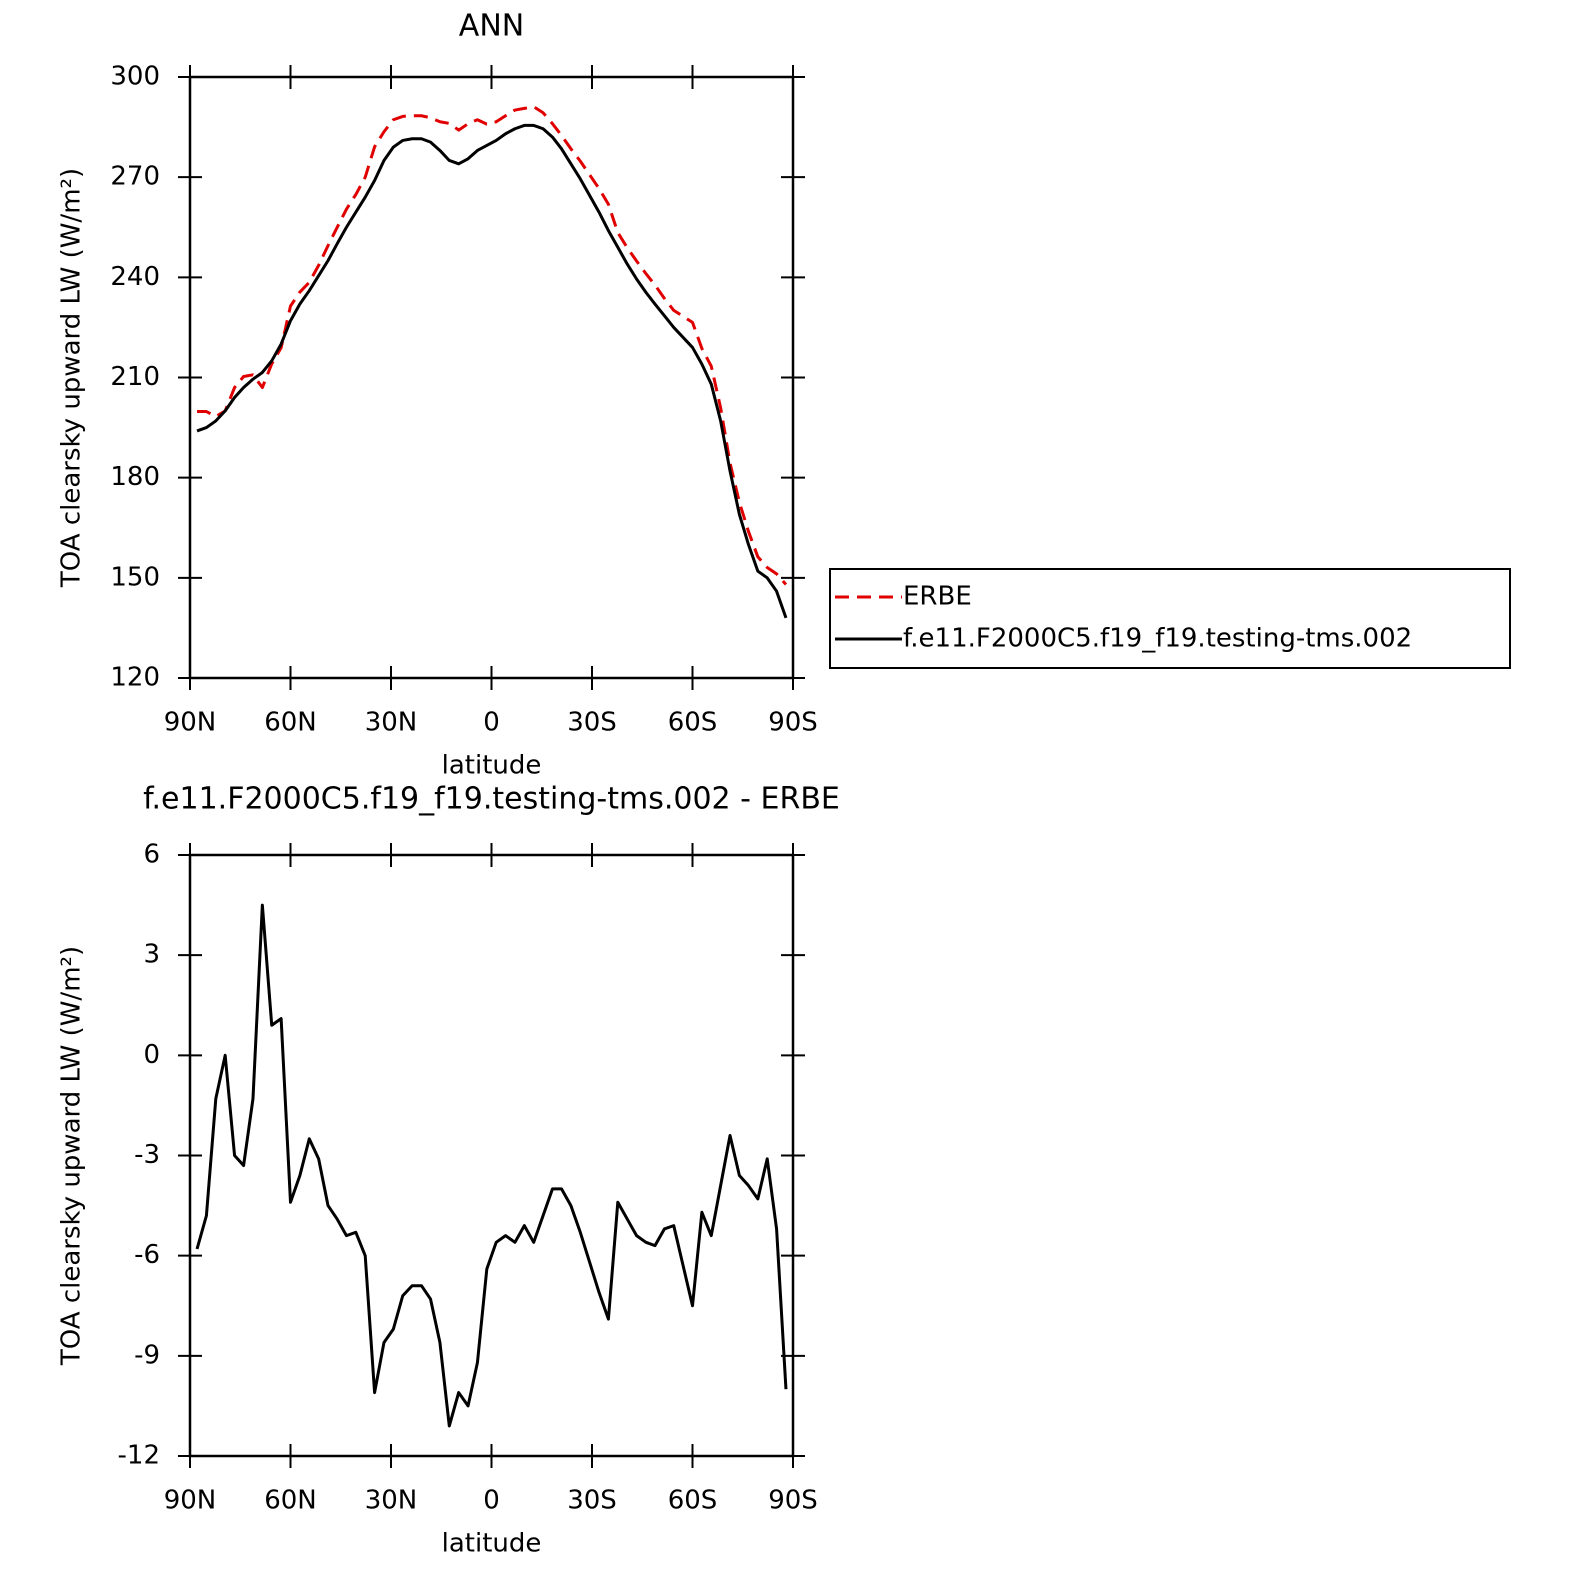 The height and width of the screenshot is (1591, 1594). I want to click on y-tick-label: 300, so click(135, 77).